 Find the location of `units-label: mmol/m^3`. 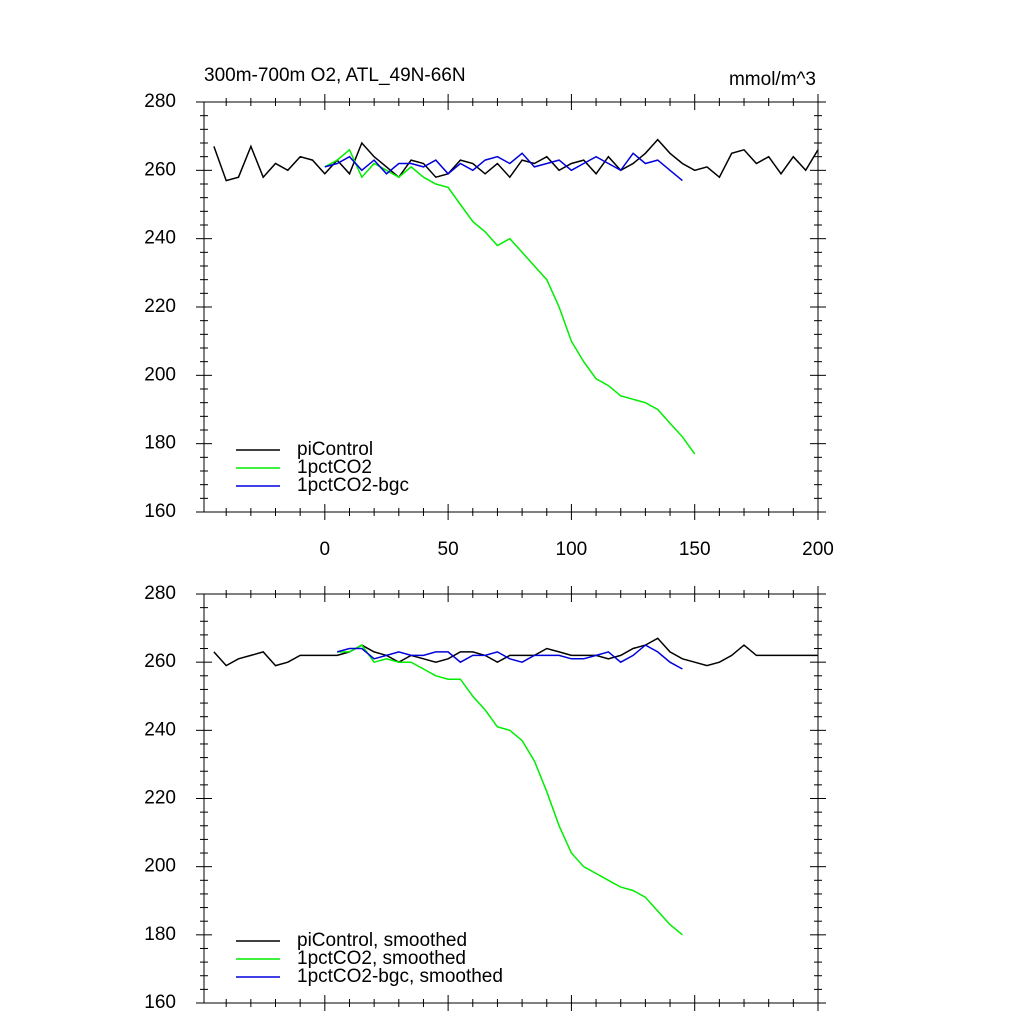

units-label: mmol/m^3 is located at coordinates (772, 79).